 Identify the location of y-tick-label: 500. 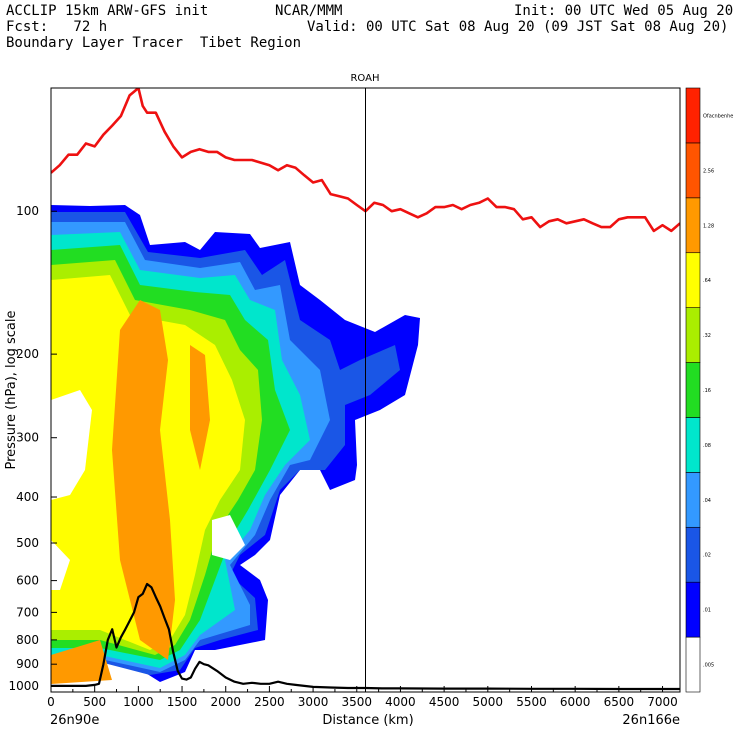
(27, 543).